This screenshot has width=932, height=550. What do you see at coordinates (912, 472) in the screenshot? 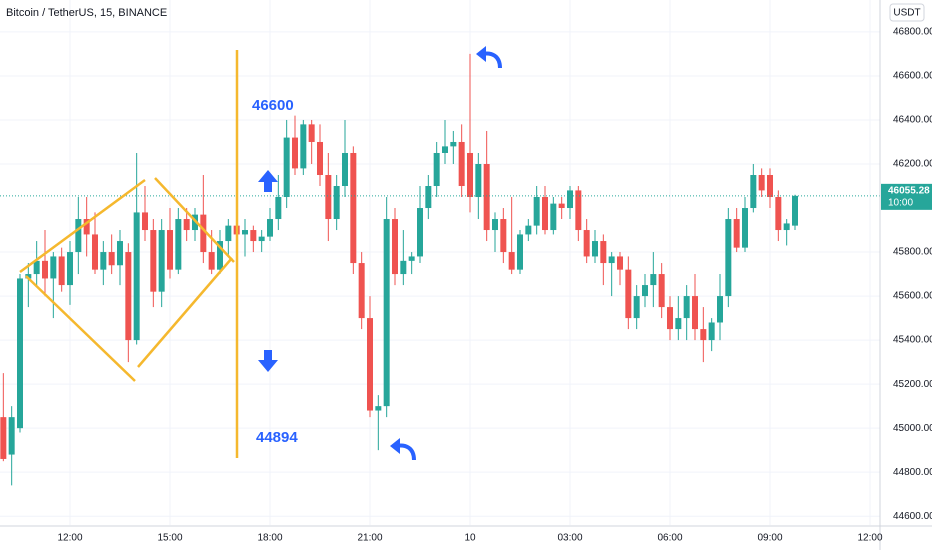
I see `y-tick-label: 44800.00` at bounding box center [912, 472].